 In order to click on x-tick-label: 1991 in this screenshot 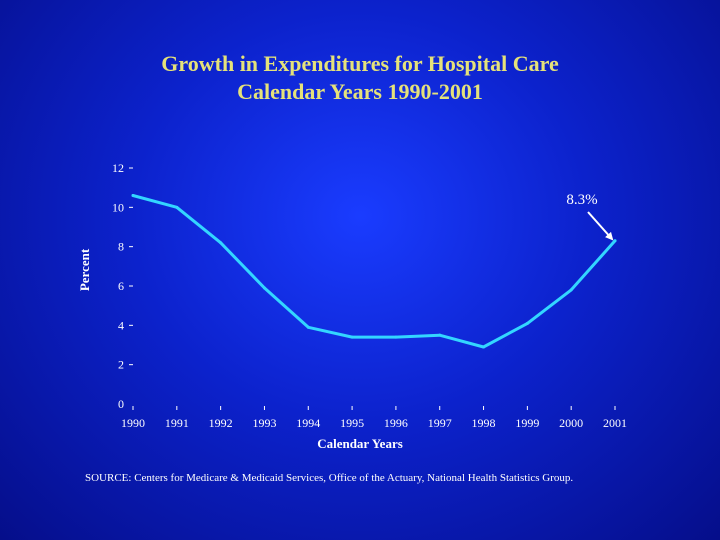, I will do `click(177, 423)`.